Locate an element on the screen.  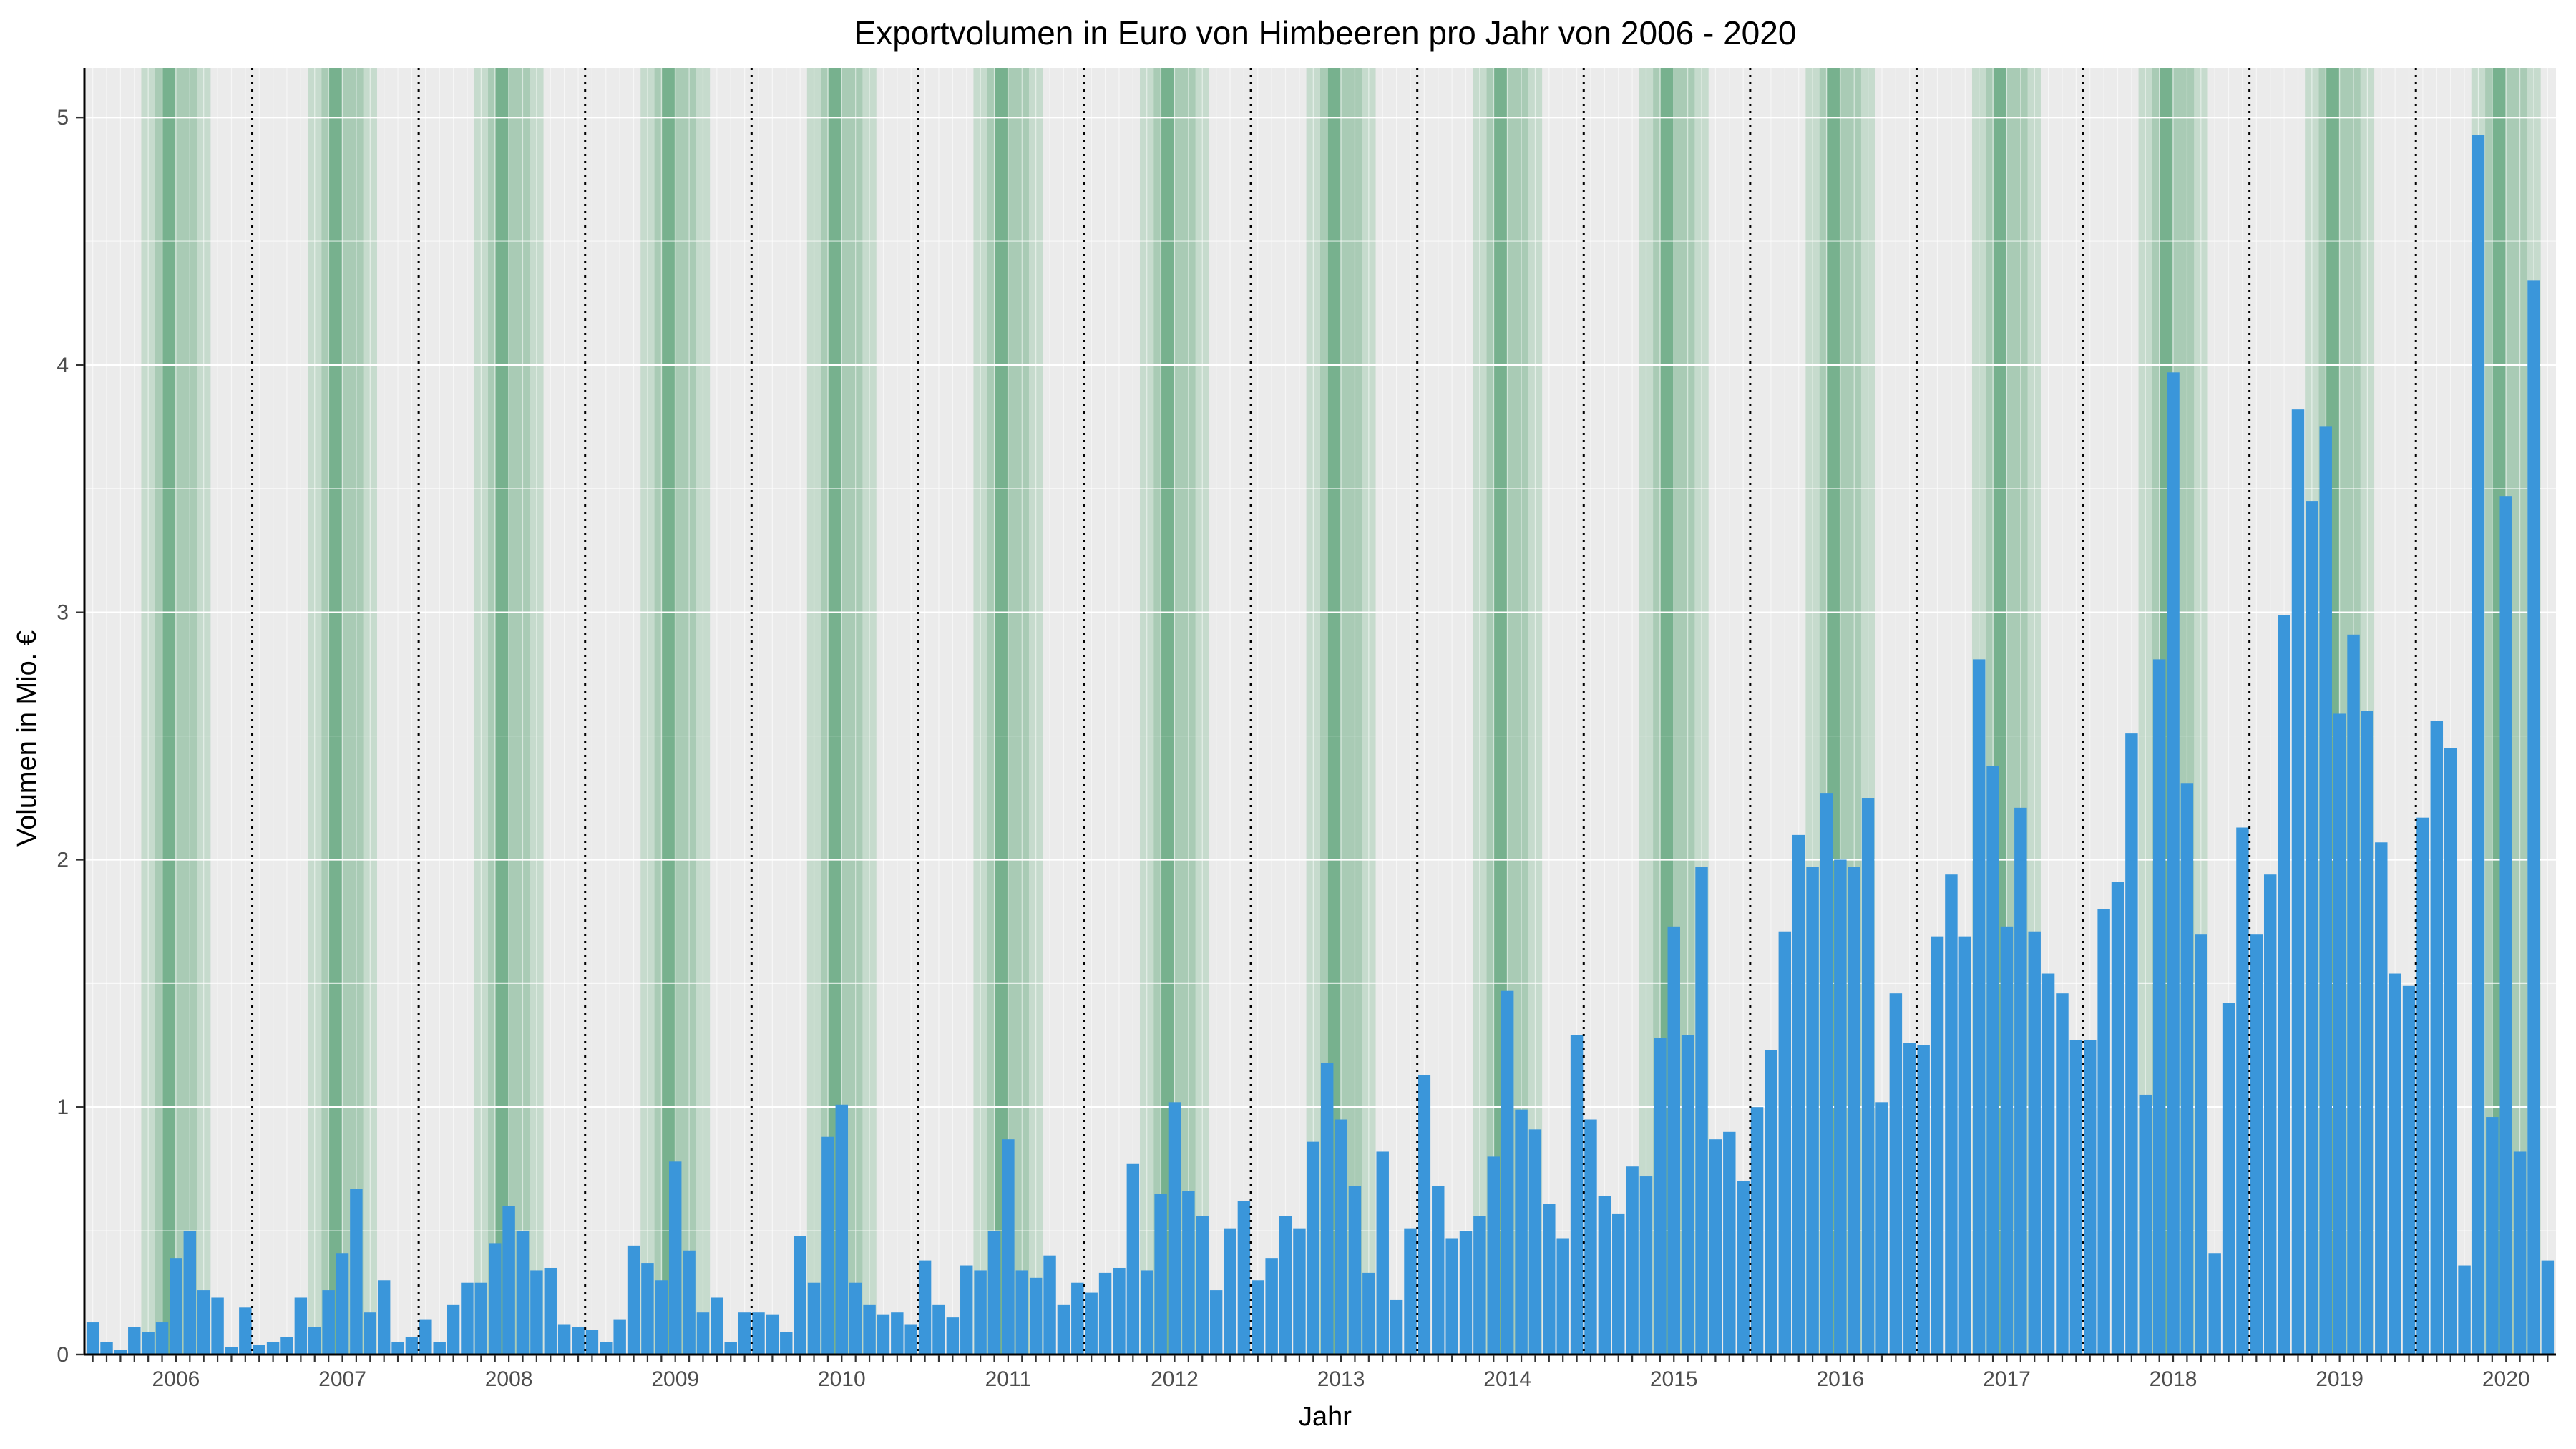
x-tick-label: 2018 is located at coordinates (2173, 1379).